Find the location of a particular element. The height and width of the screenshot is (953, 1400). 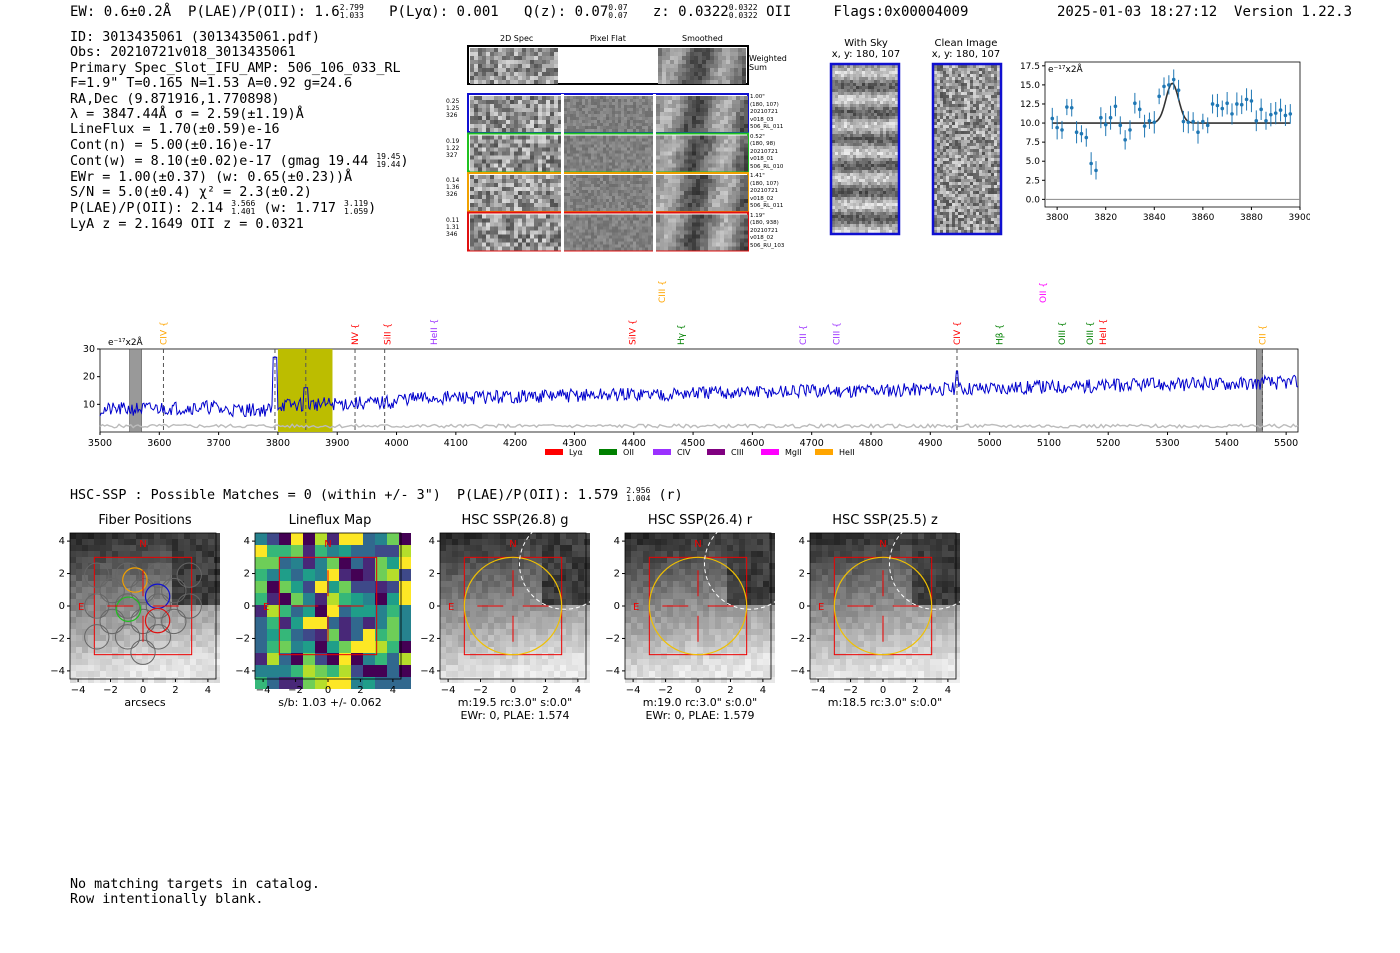

spectrum-unit-label: e⁻¹⁷x2Å is located at coordinates (126, 342).